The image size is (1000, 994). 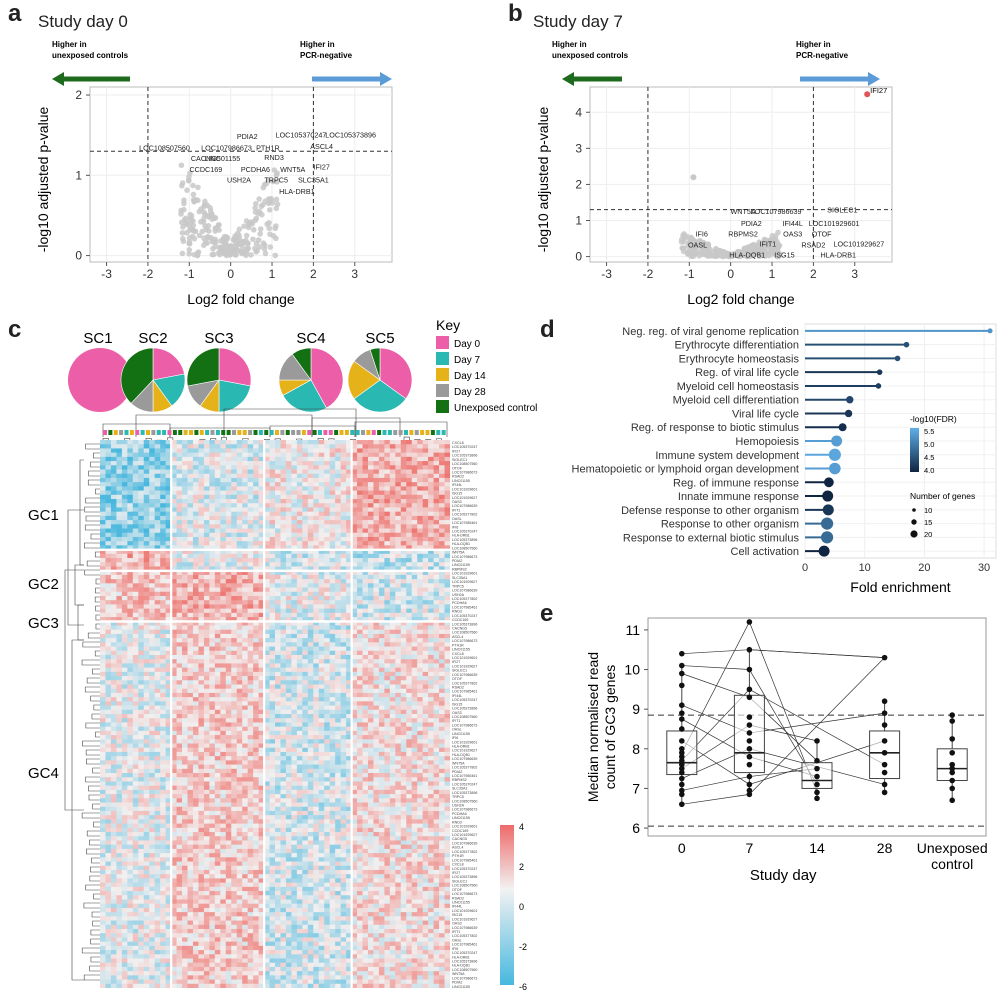 What do you see at coordinates (272, 274) in the screenshot?
I see `x-tick-label: 1` at bounding box center [272, 274].